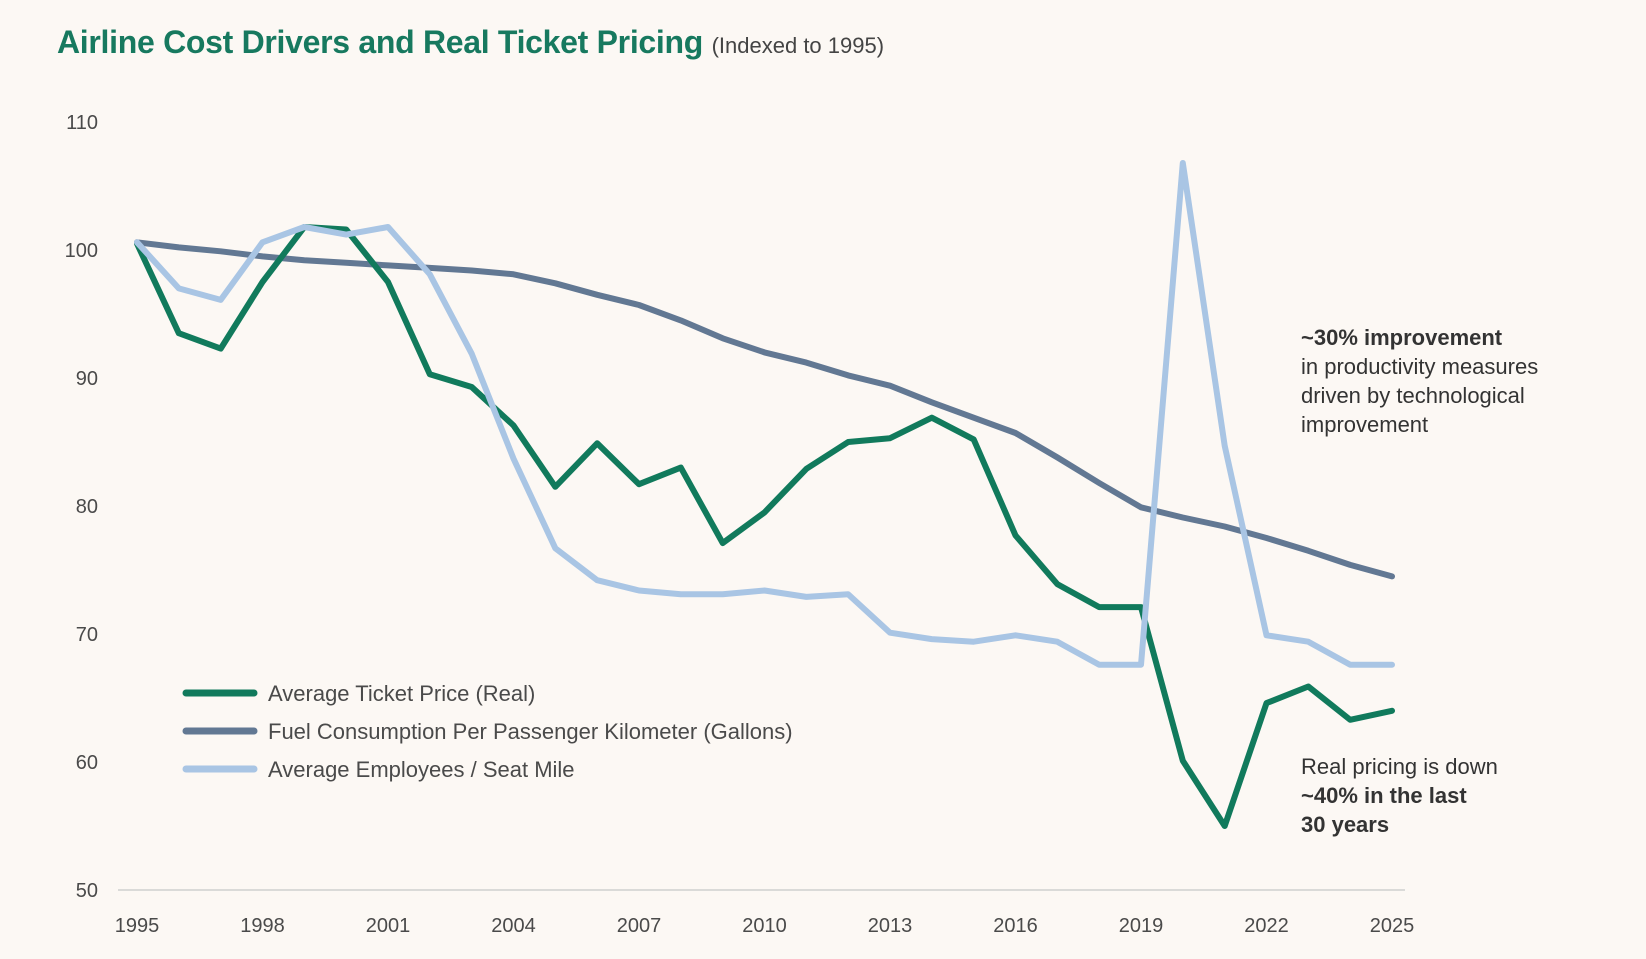 Image resolution: width=1646 pixels, height=959 pixels. Describe the element at coordinates (421, 769) in the screenshot. I see `legend-label: Average Employees / Seat Mile` at that location.